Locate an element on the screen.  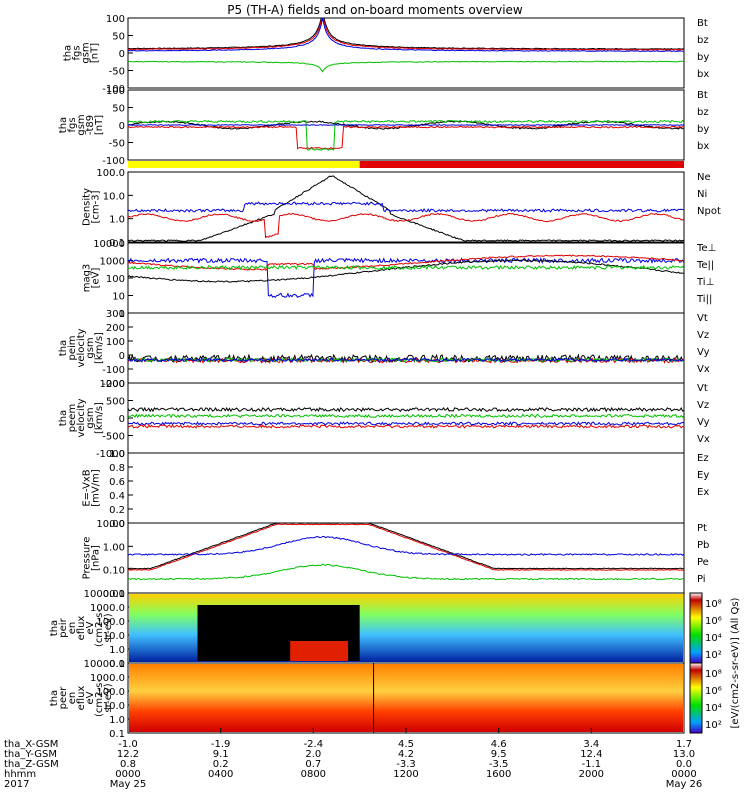
x-gsm-5: 3.4 is located at coordinates (591, 744).